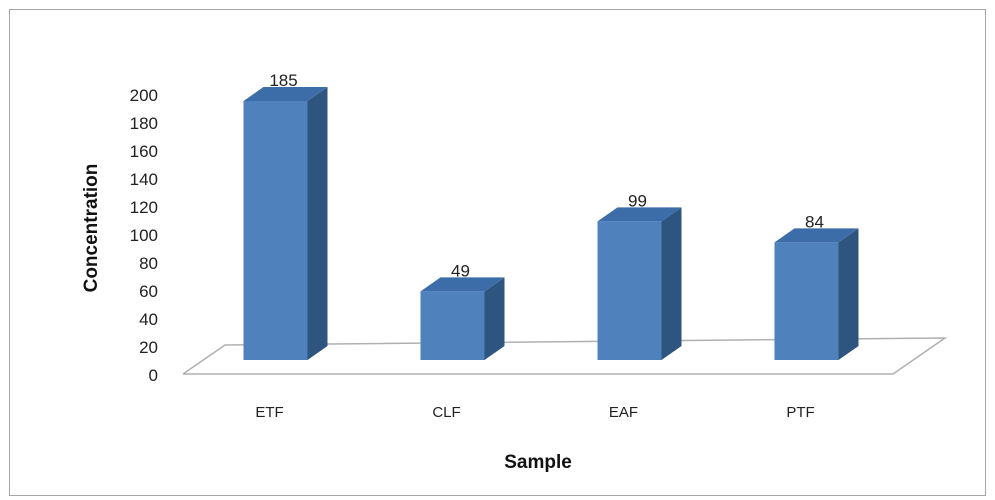 The width and height of the screenshot is (995, 500). What do you see at coordinates (534, 412) in the screenshot?
I see `x-axis-categories: ETF CLF EAF PTF` at bounding box center [534, 412].